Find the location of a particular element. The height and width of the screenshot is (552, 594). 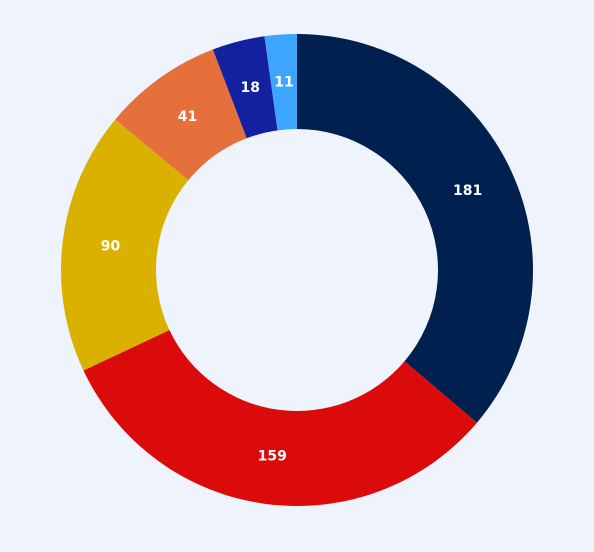

donut-slice-label-5: 11 is located at coordinates (283, 82).